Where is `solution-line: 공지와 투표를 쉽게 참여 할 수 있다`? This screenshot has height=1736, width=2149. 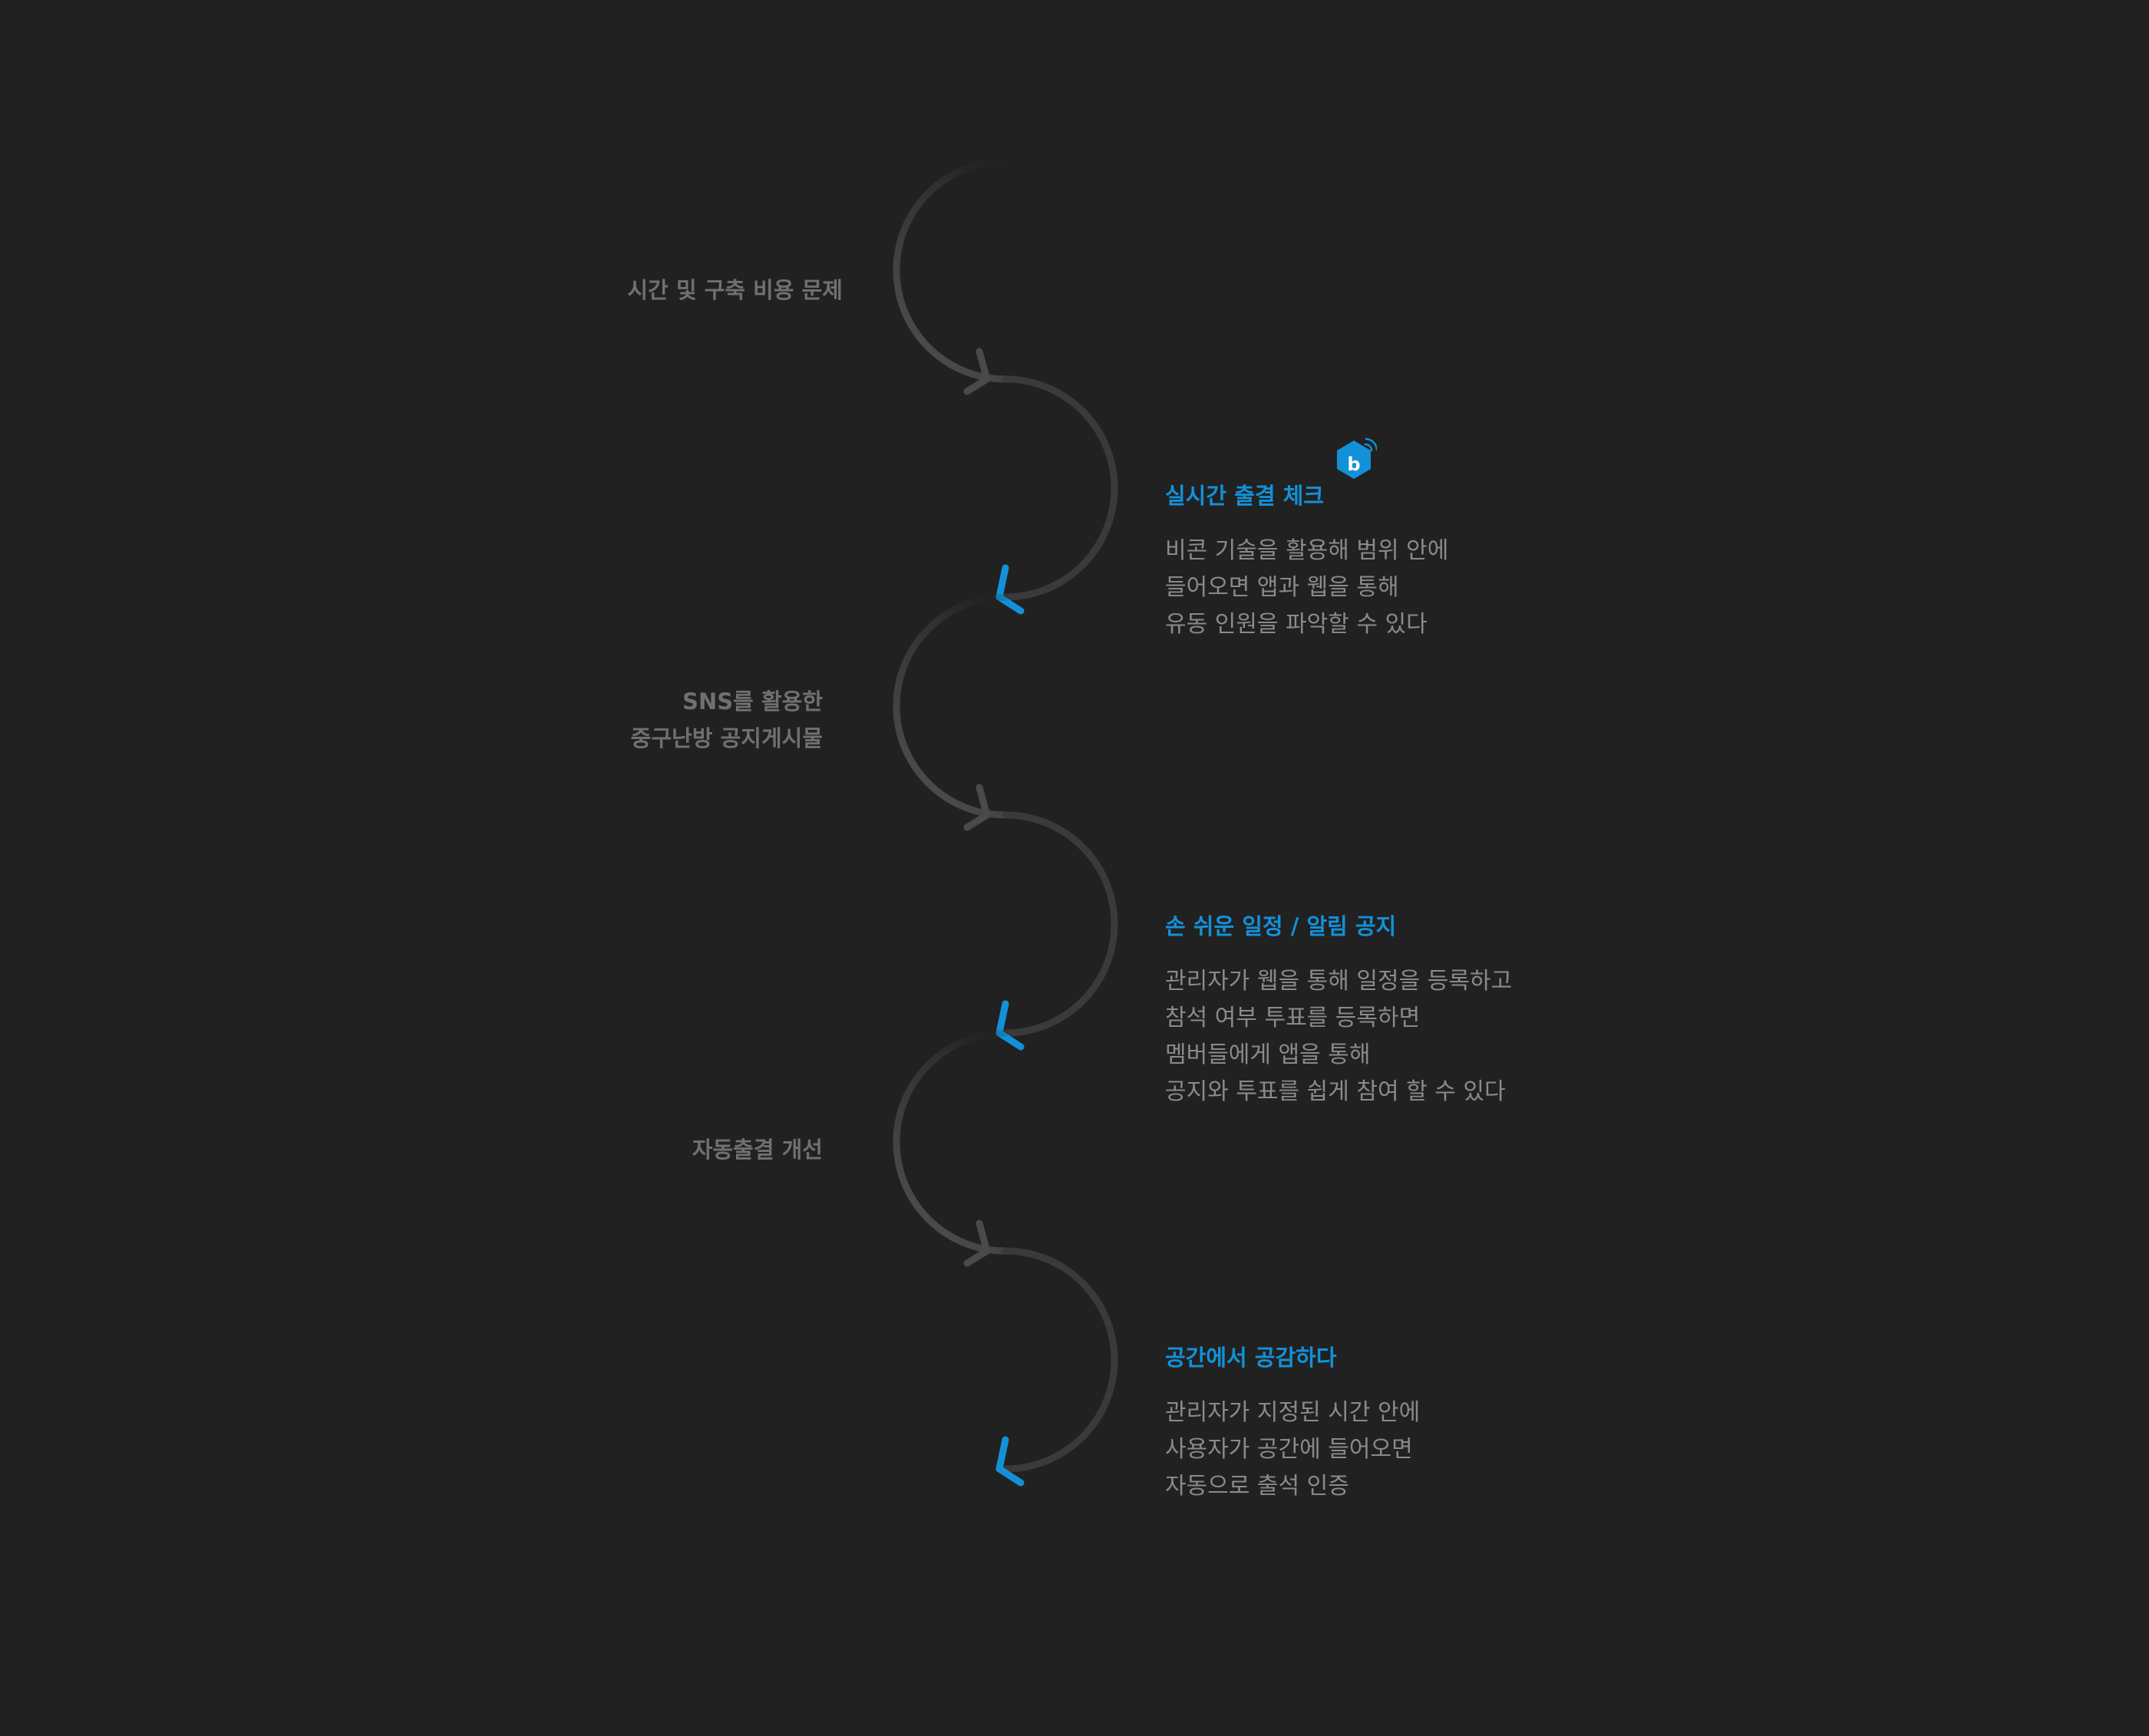 solution-line: 공지와 투표를 쉽게 참여 할 수 있다 is located at coordinates (1335, 1091).